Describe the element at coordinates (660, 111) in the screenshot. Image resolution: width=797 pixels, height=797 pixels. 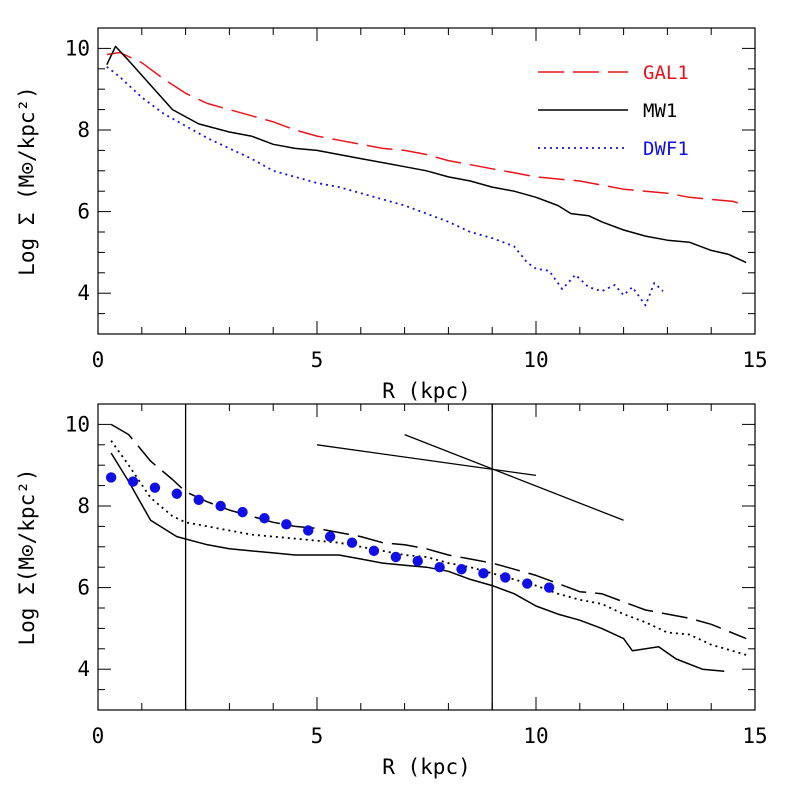
I see `legend-label-mw1: MW1` at that location.